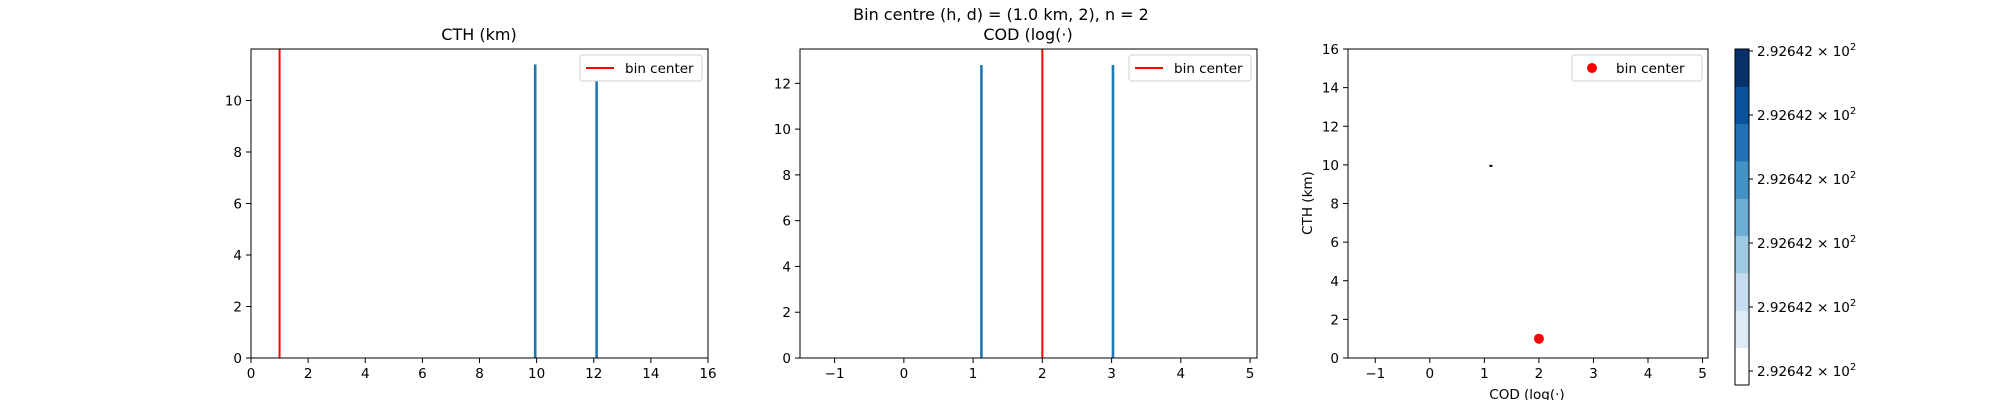  What do you see at coordinates (237, 308) in the screenshot?
I see `panel1-ytick-label: 2` at bounding box center [237, 308].